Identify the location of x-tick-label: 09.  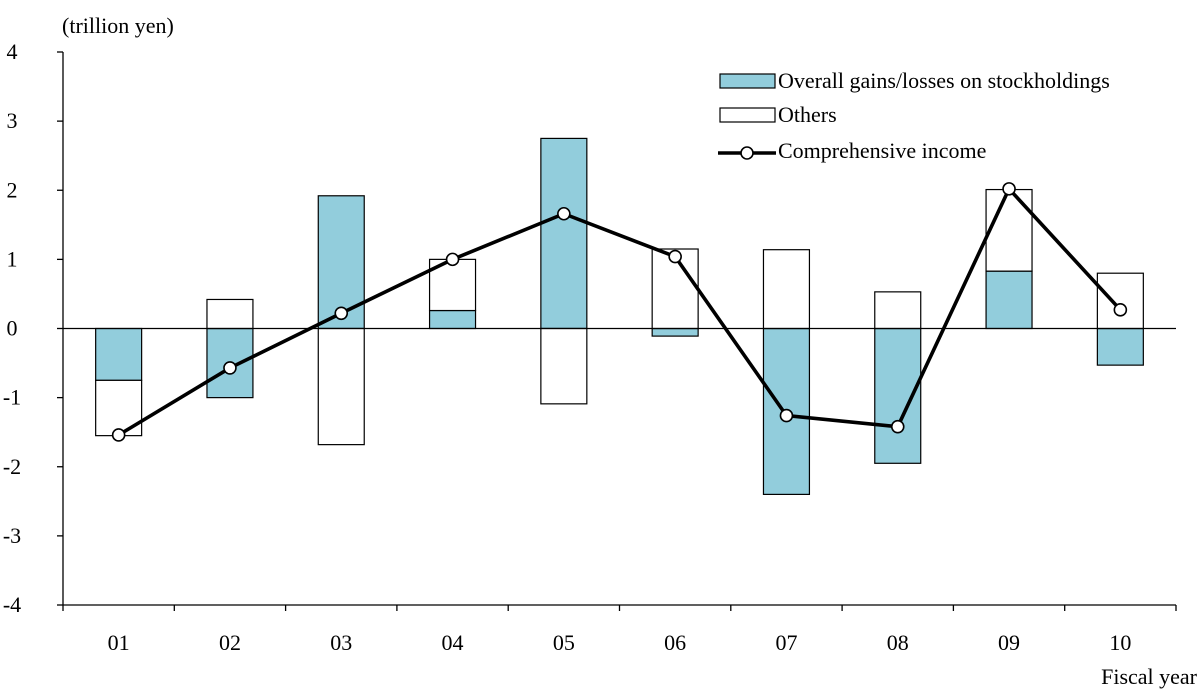
(1009, 642).